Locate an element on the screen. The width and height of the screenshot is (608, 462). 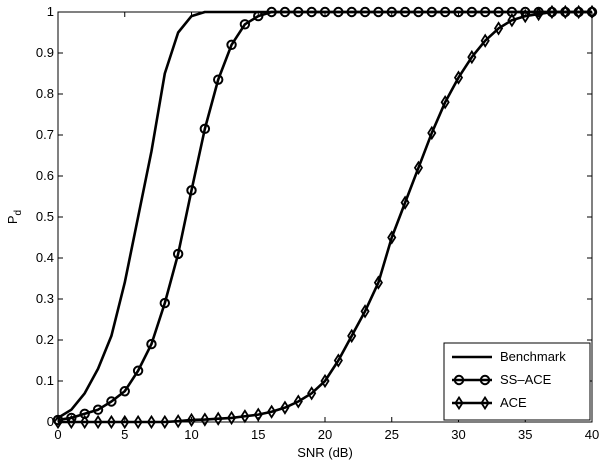
legend: Benchmark SS–ACE ACE is located at coordinates (517, 381).